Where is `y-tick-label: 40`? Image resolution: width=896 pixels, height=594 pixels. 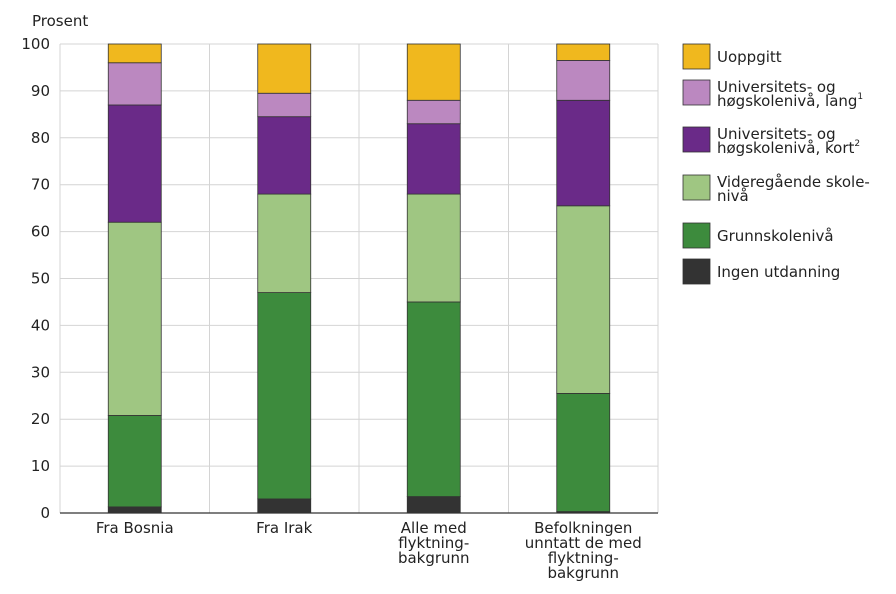 y-tick-label: 40 is located at coordinates (40, 325).